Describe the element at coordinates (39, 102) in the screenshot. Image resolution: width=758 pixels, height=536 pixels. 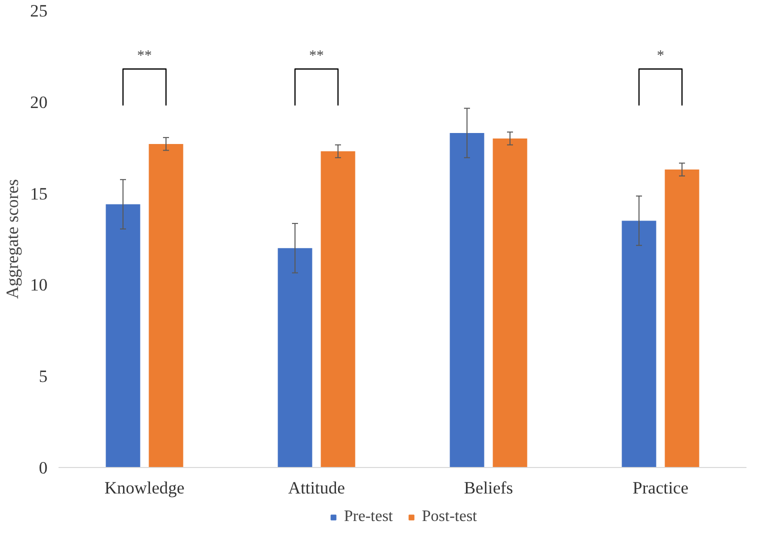
I see `y-tick-label: 20` at that location.